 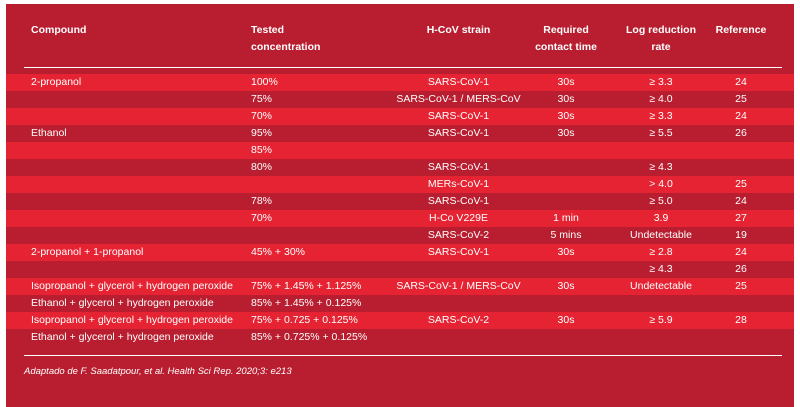 What do you see at coordinates (268, 30) in the screenshot?
I see `header-concentration-line1: Tested` at bounding box center [268, 30].